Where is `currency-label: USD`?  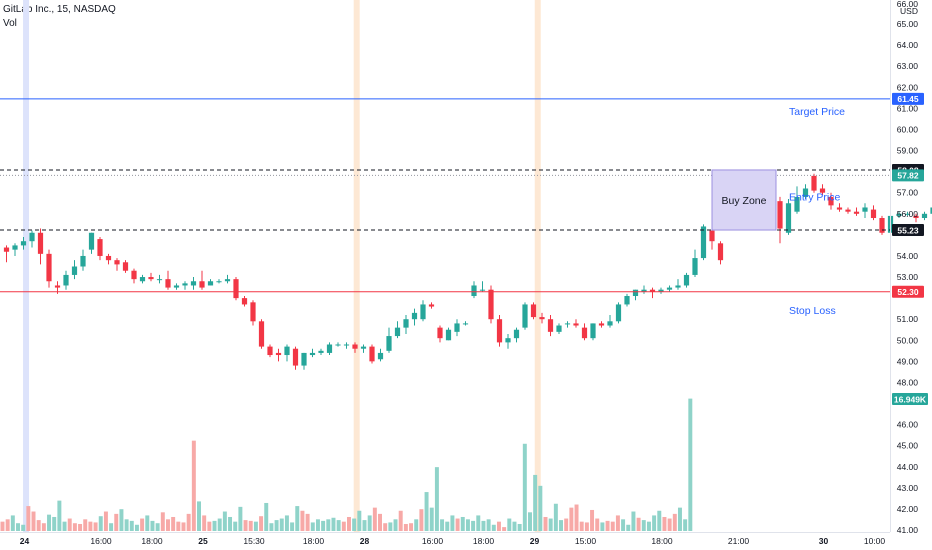
currency-label: USD is located at coordinates (909, 11).